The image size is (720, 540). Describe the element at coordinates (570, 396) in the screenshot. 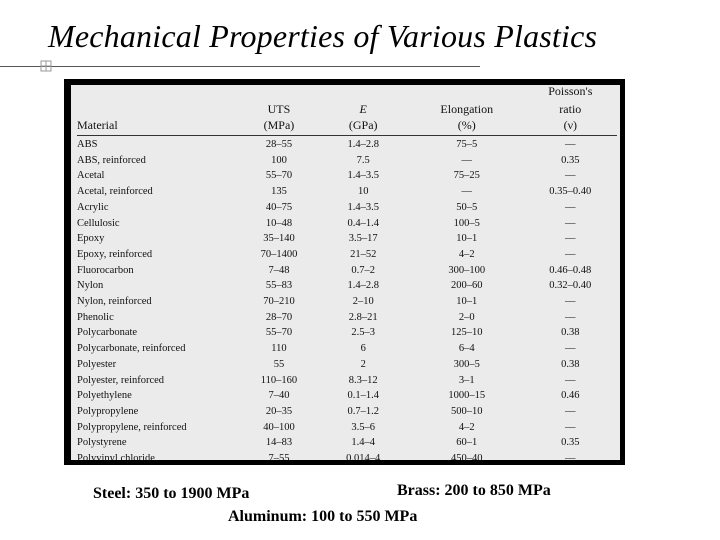

I see `cell-poisson: 0.46` at that location.